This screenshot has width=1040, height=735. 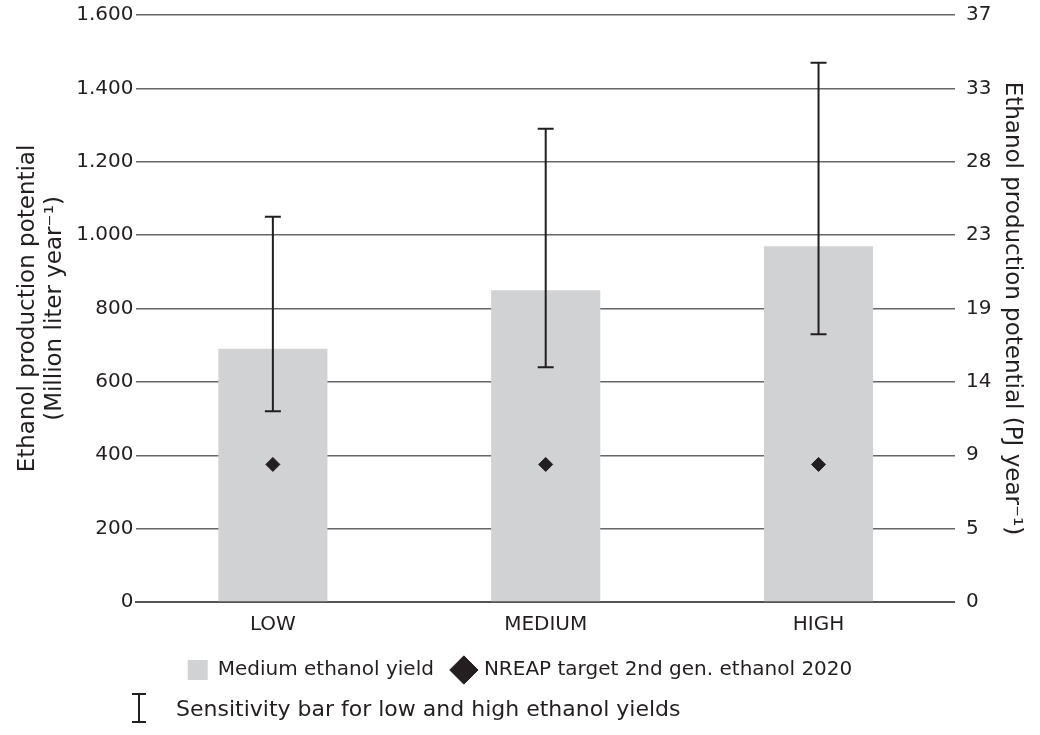 What do you see at coordinates (818, 623) in the screenshot?
I see `x-tick-label: HIGH` at bounding box center [818, 623].